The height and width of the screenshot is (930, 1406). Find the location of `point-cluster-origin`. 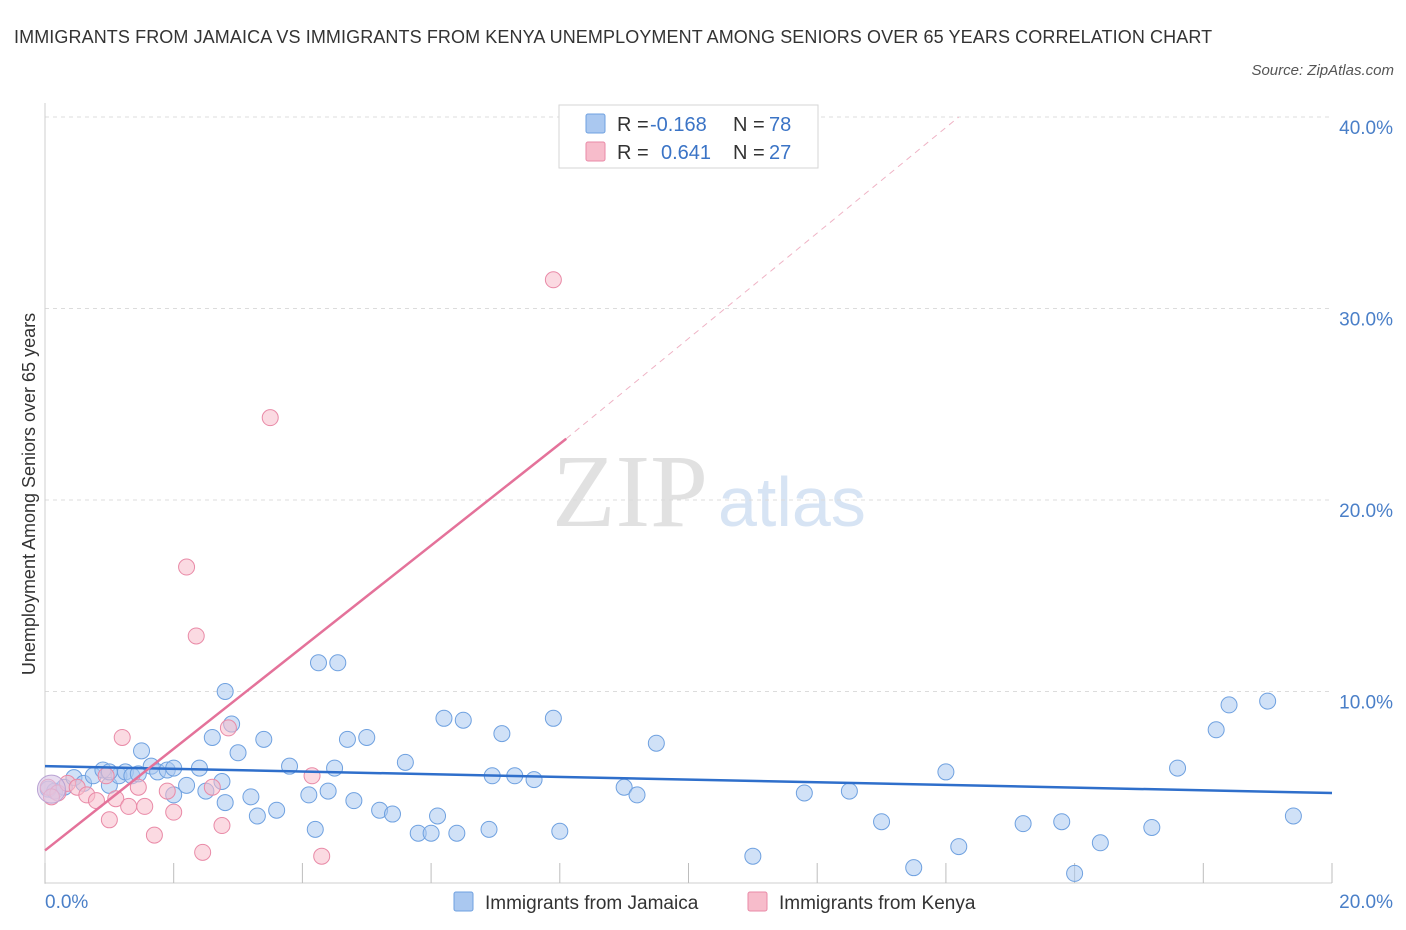

point-cluster-origin is located at coordinates (51, 789).